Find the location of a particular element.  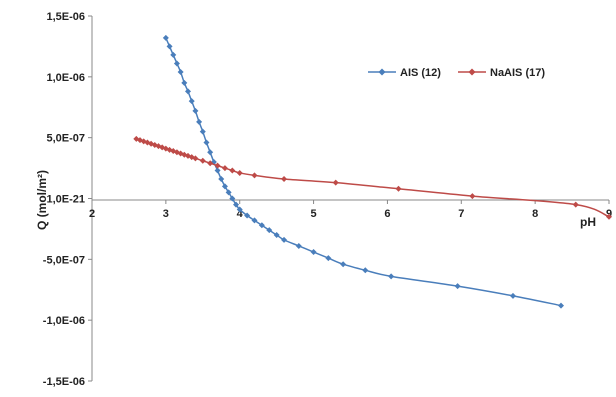

legend-label-2: NaAIS (17) is located at coordinates (517, 73).